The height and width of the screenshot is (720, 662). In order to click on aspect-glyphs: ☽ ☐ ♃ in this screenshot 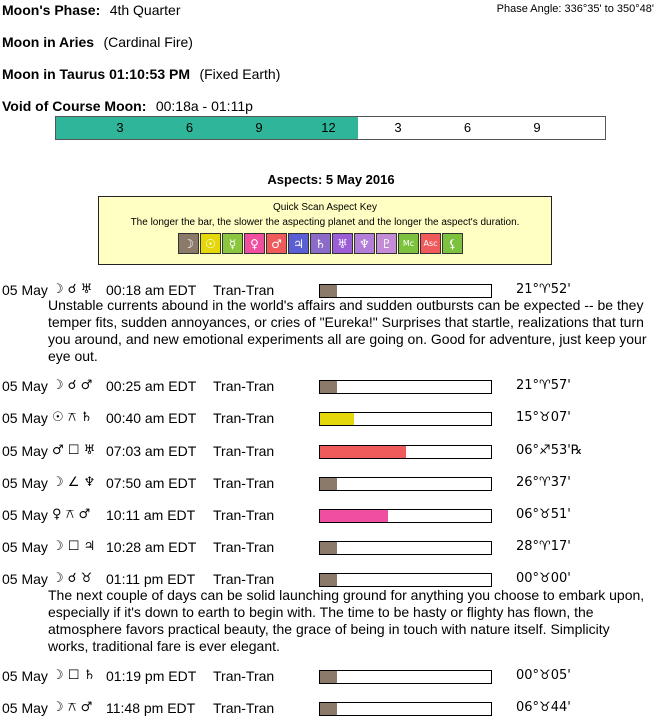, I will do `click(74, 546)`.